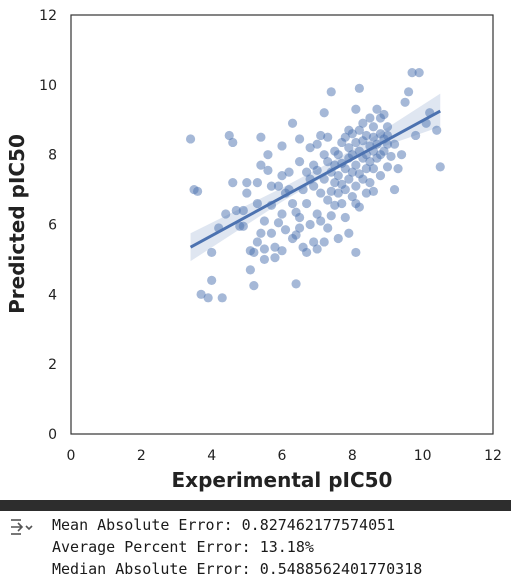 The image size is (511, 581). I want to click on x-tick-label: 4, so click(211, 456).